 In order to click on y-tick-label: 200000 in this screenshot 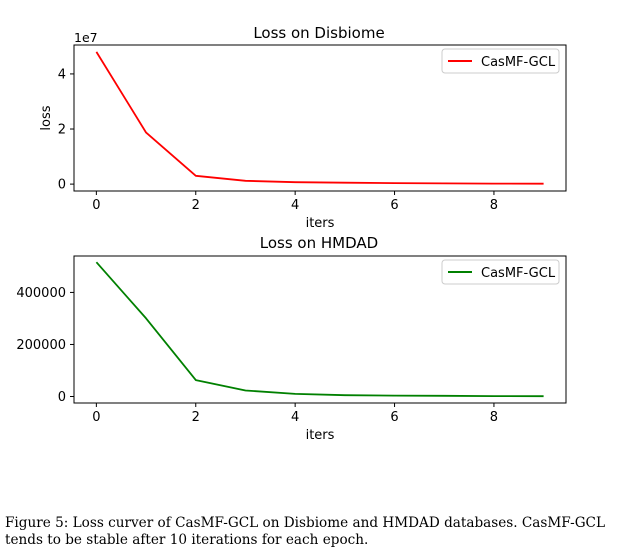, I will do `click(41, 345)`.